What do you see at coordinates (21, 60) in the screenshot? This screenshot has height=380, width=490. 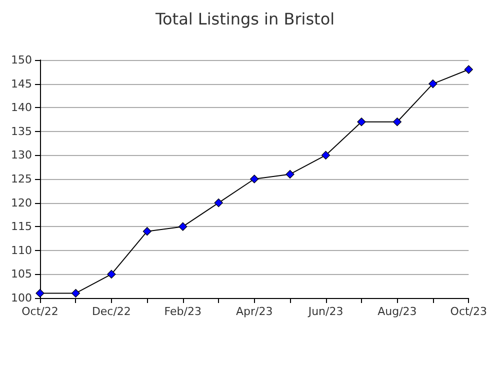 I see `y-tick-label: 150` at bounding box center [21, 60].